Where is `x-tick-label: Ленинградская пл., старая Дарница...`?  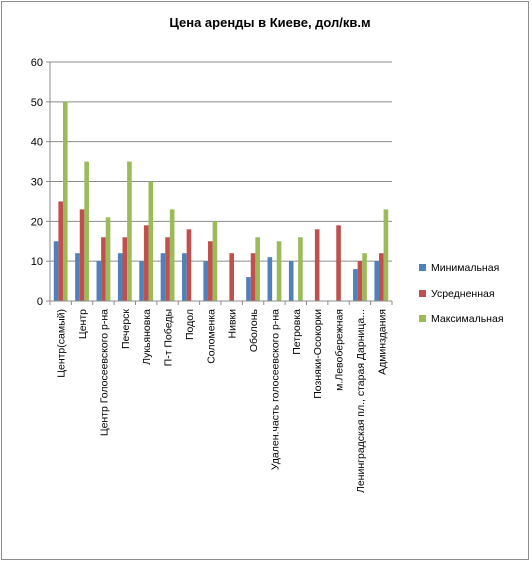
x-tick-label: Ленинградская пл., старая Дарница... is located at coordinates (361, 401).